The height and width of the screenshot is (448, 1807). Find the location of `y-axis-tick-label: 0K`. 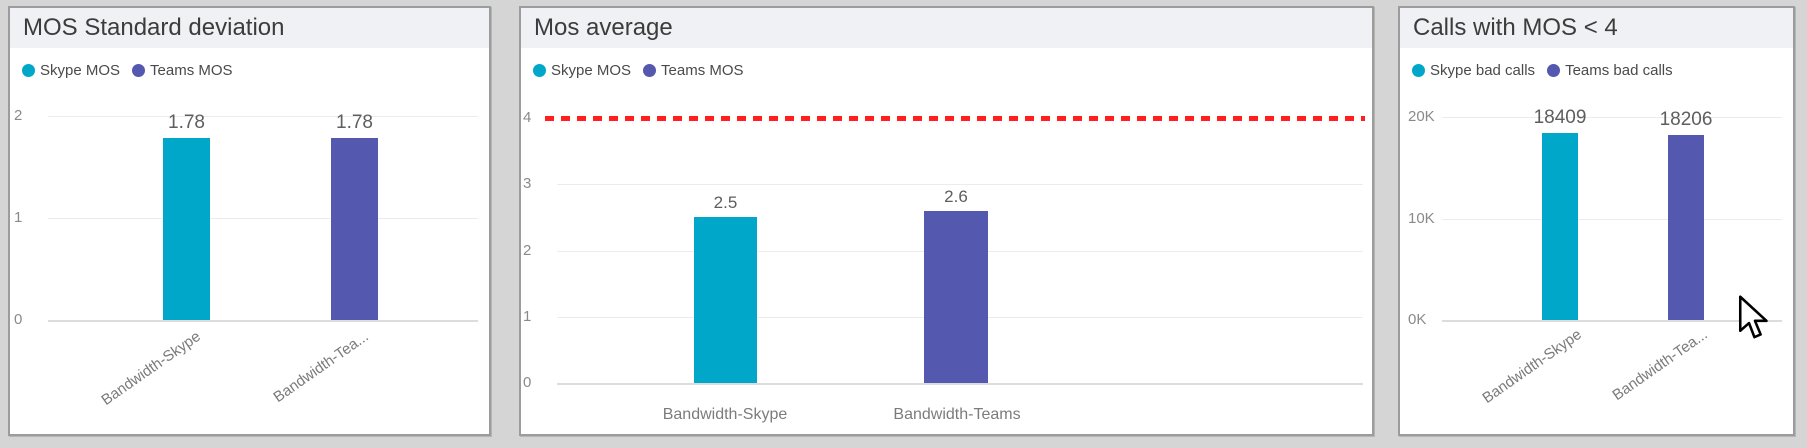

y-axis-tick-label: 0K is located at coordinates (1417, 319).